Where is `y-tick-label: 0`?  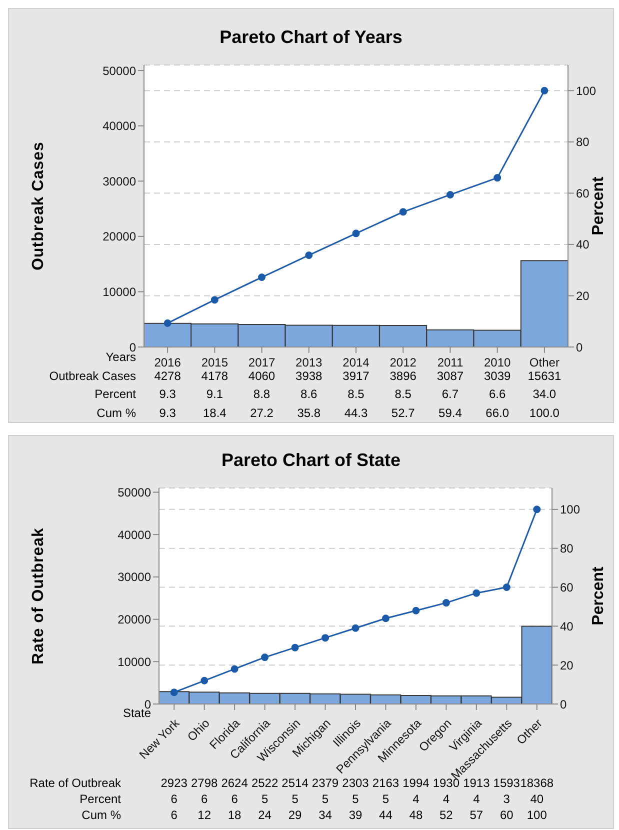
y-tick-label: 0 is located at coordinates (148, 704).